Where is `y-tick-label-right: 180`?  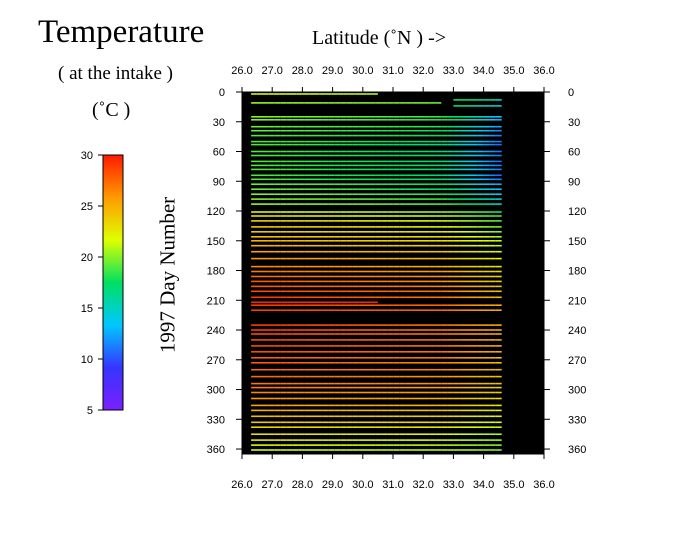
y-tick-label-right: 180 is located at coordinates (577, 272).